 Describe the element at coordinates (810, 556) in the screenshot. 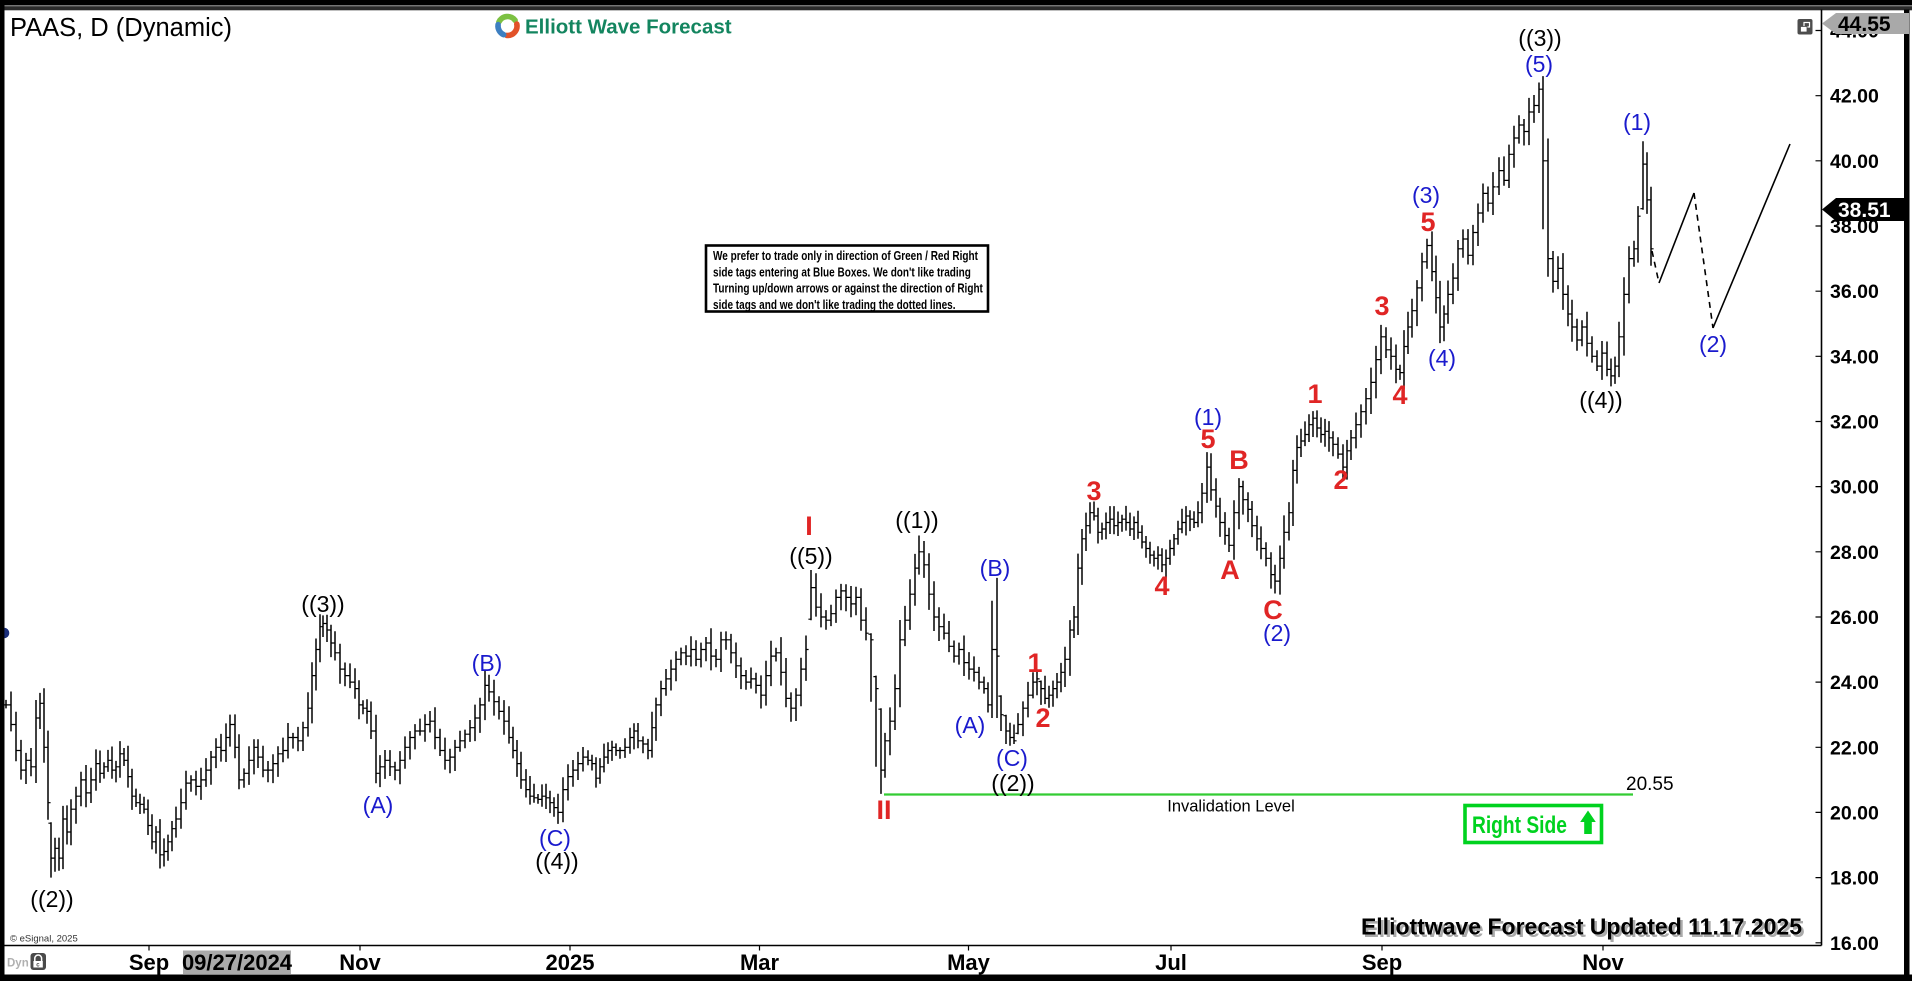

I see `svg-text: ((5))` at that location.